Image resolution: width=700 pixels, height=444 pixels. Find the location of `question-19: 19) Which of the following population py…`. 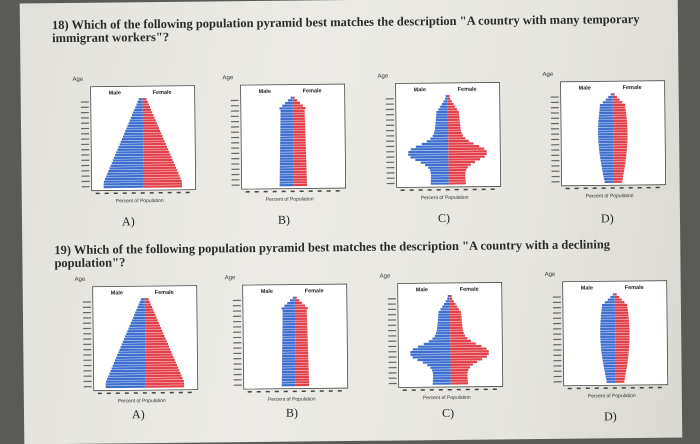

question-19: 19) Which of the following population py… is located at coordinates (354, 253).